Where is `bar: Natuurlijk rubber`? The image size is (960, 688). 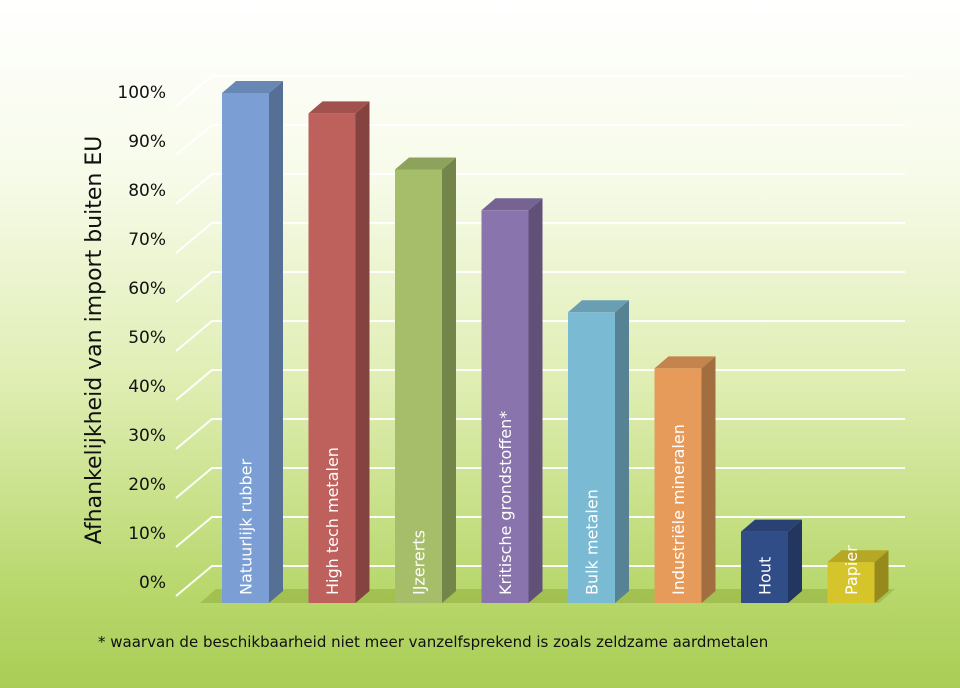 bar: Natuurlijk rubber is located at coordinates (252, 342).